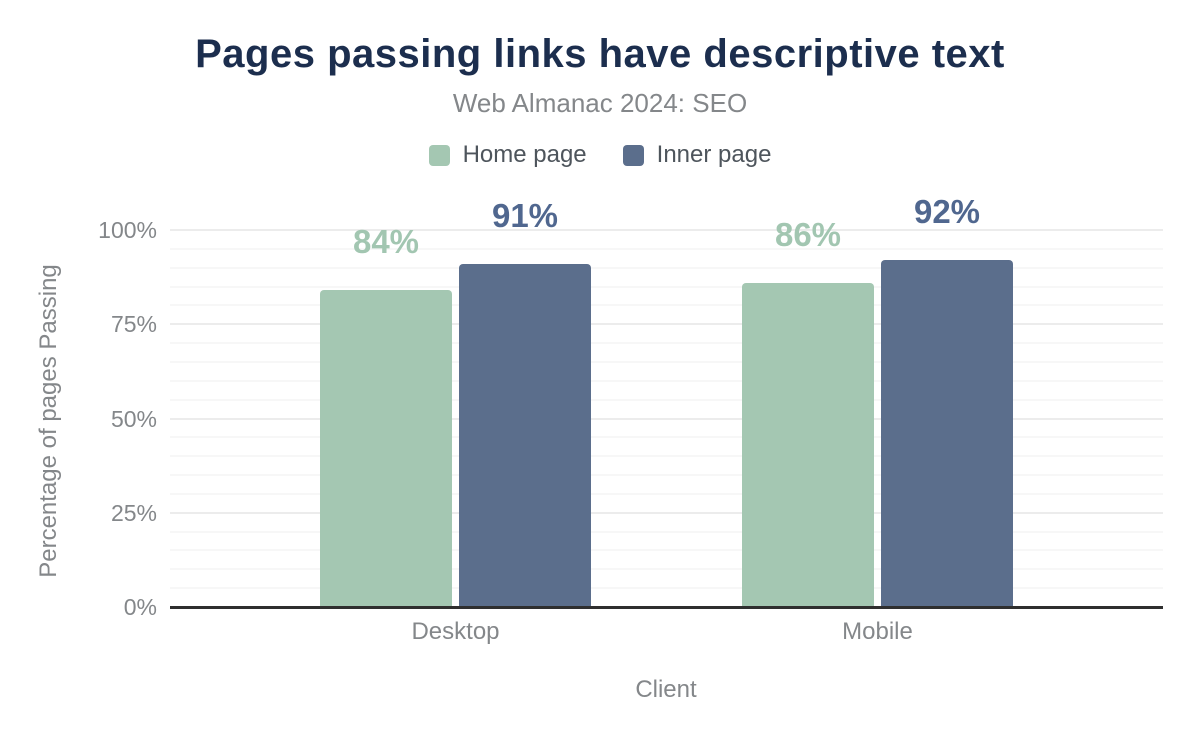 This screenshot has height=742, width=1200. I want to click on y-tick-label: 25%, so click(133, 512).